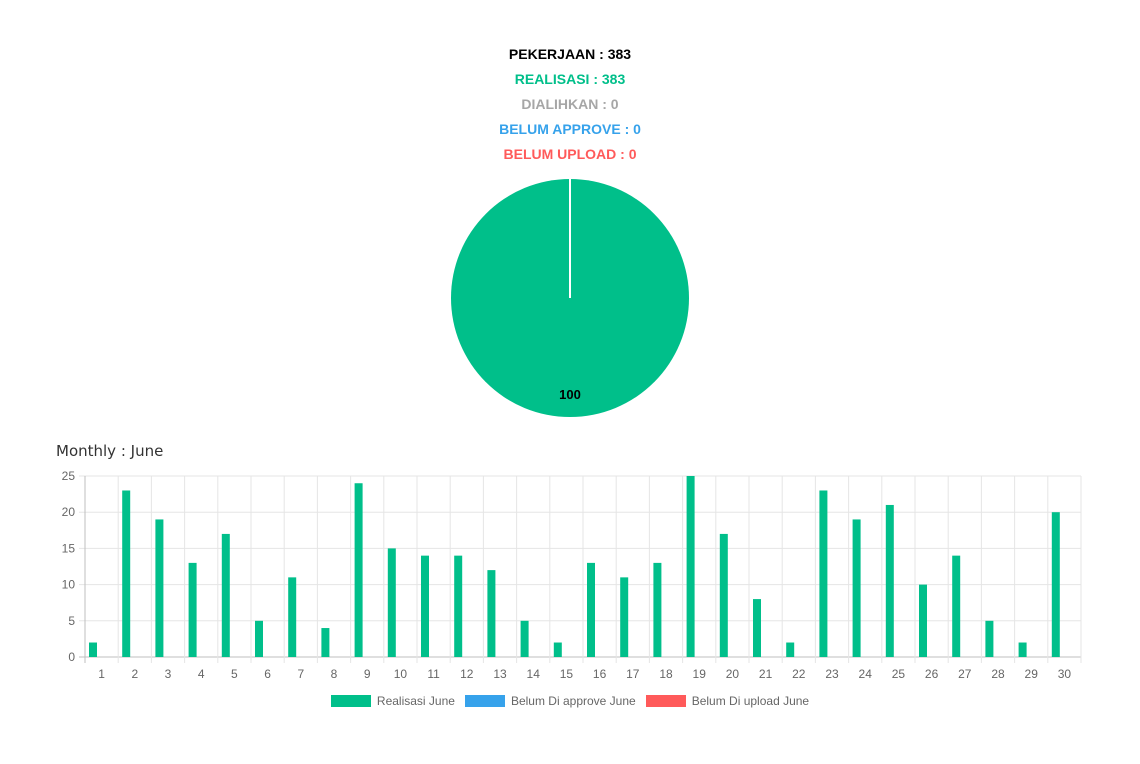 The image size is (1140, 764). What do you see at coordinates (567, 674) in the screenshot?
I see `x-tick-label: 15` at bounding box center [567, 674].